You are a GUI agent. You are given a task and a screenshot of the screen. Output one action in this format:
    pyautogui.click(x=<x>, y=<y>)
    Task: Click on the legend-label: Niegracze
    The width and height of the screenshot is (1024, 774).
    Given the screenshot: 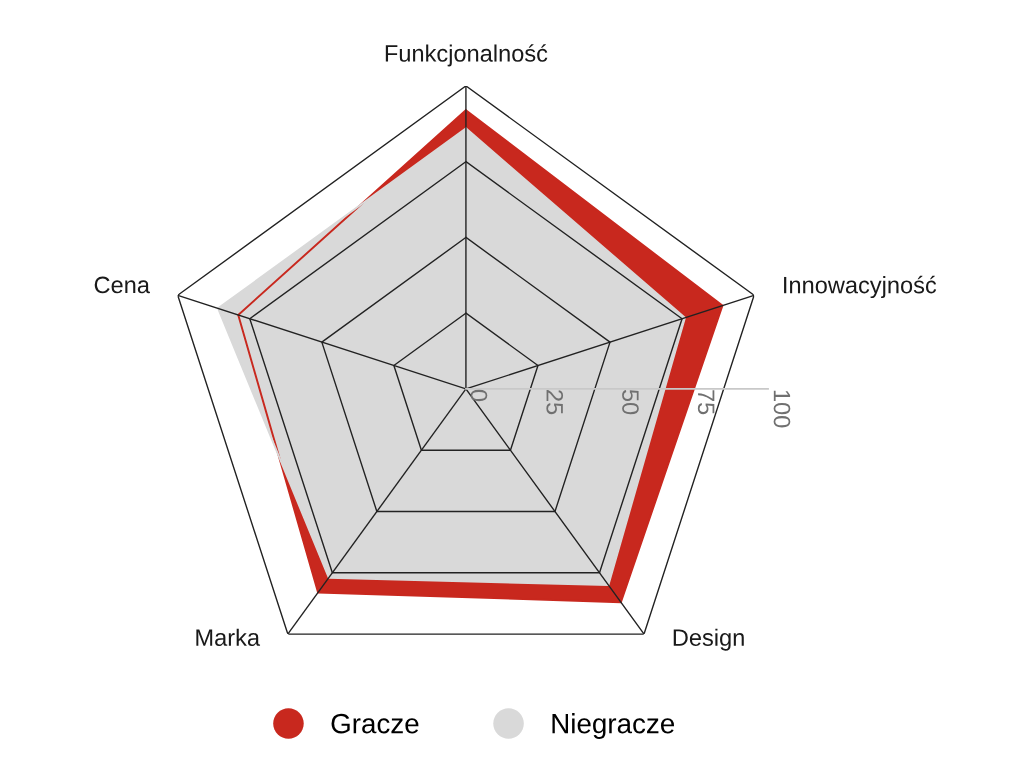 What is the action you would take?
    pyautogui.click(x=613, y=726)
    